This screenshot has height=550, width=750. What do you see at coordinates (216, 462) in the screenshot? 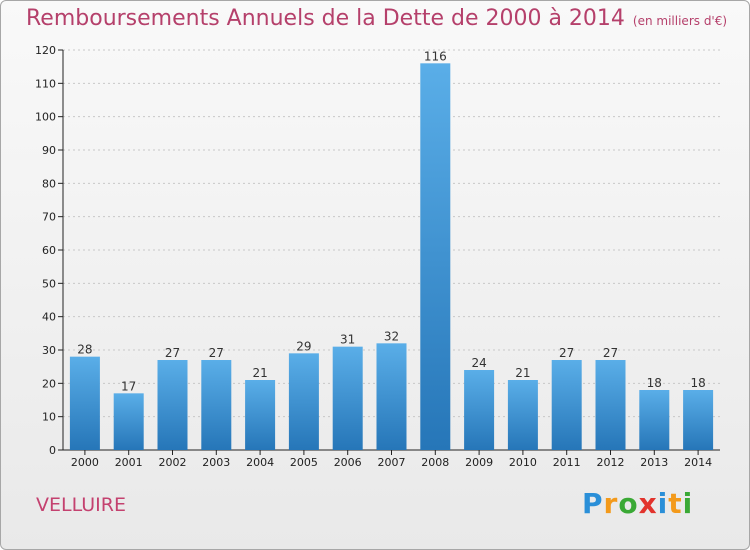
I see `x-tick-label: 2003` at bounding box center [216, 462].